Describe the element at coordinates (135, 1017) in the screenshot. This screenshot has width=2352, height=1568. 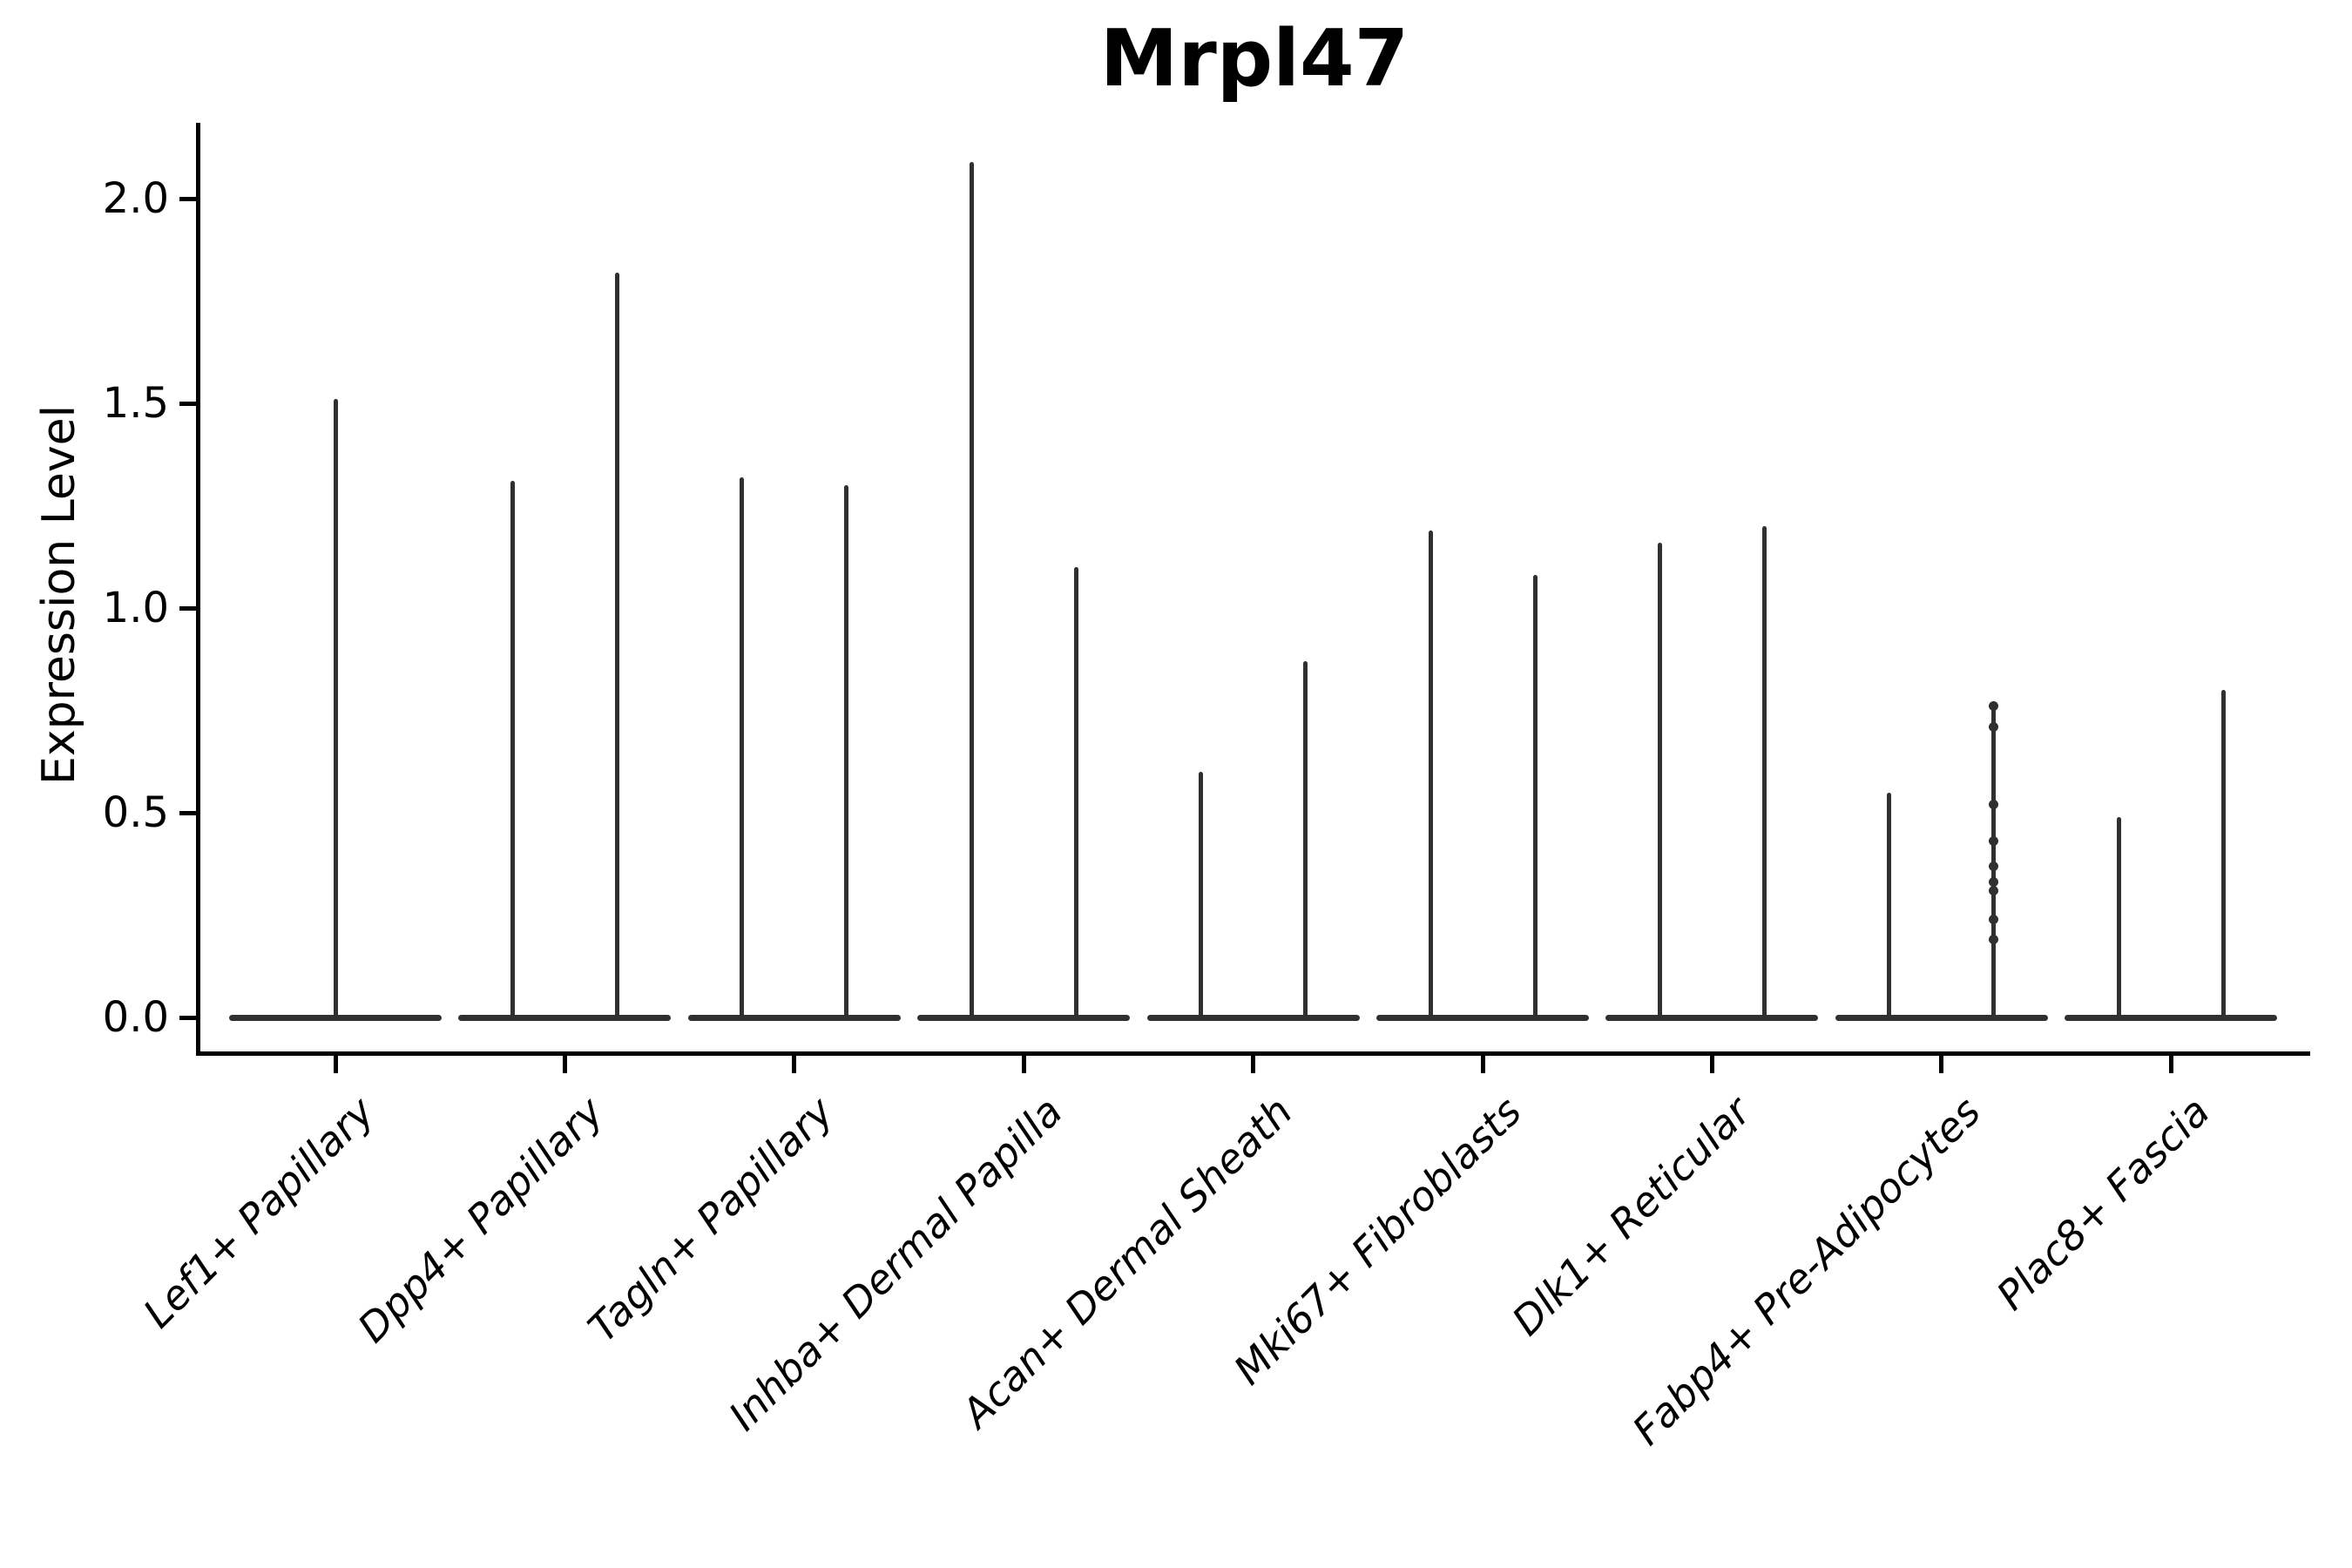
I see `y-tick-label: 0.0` at that location.